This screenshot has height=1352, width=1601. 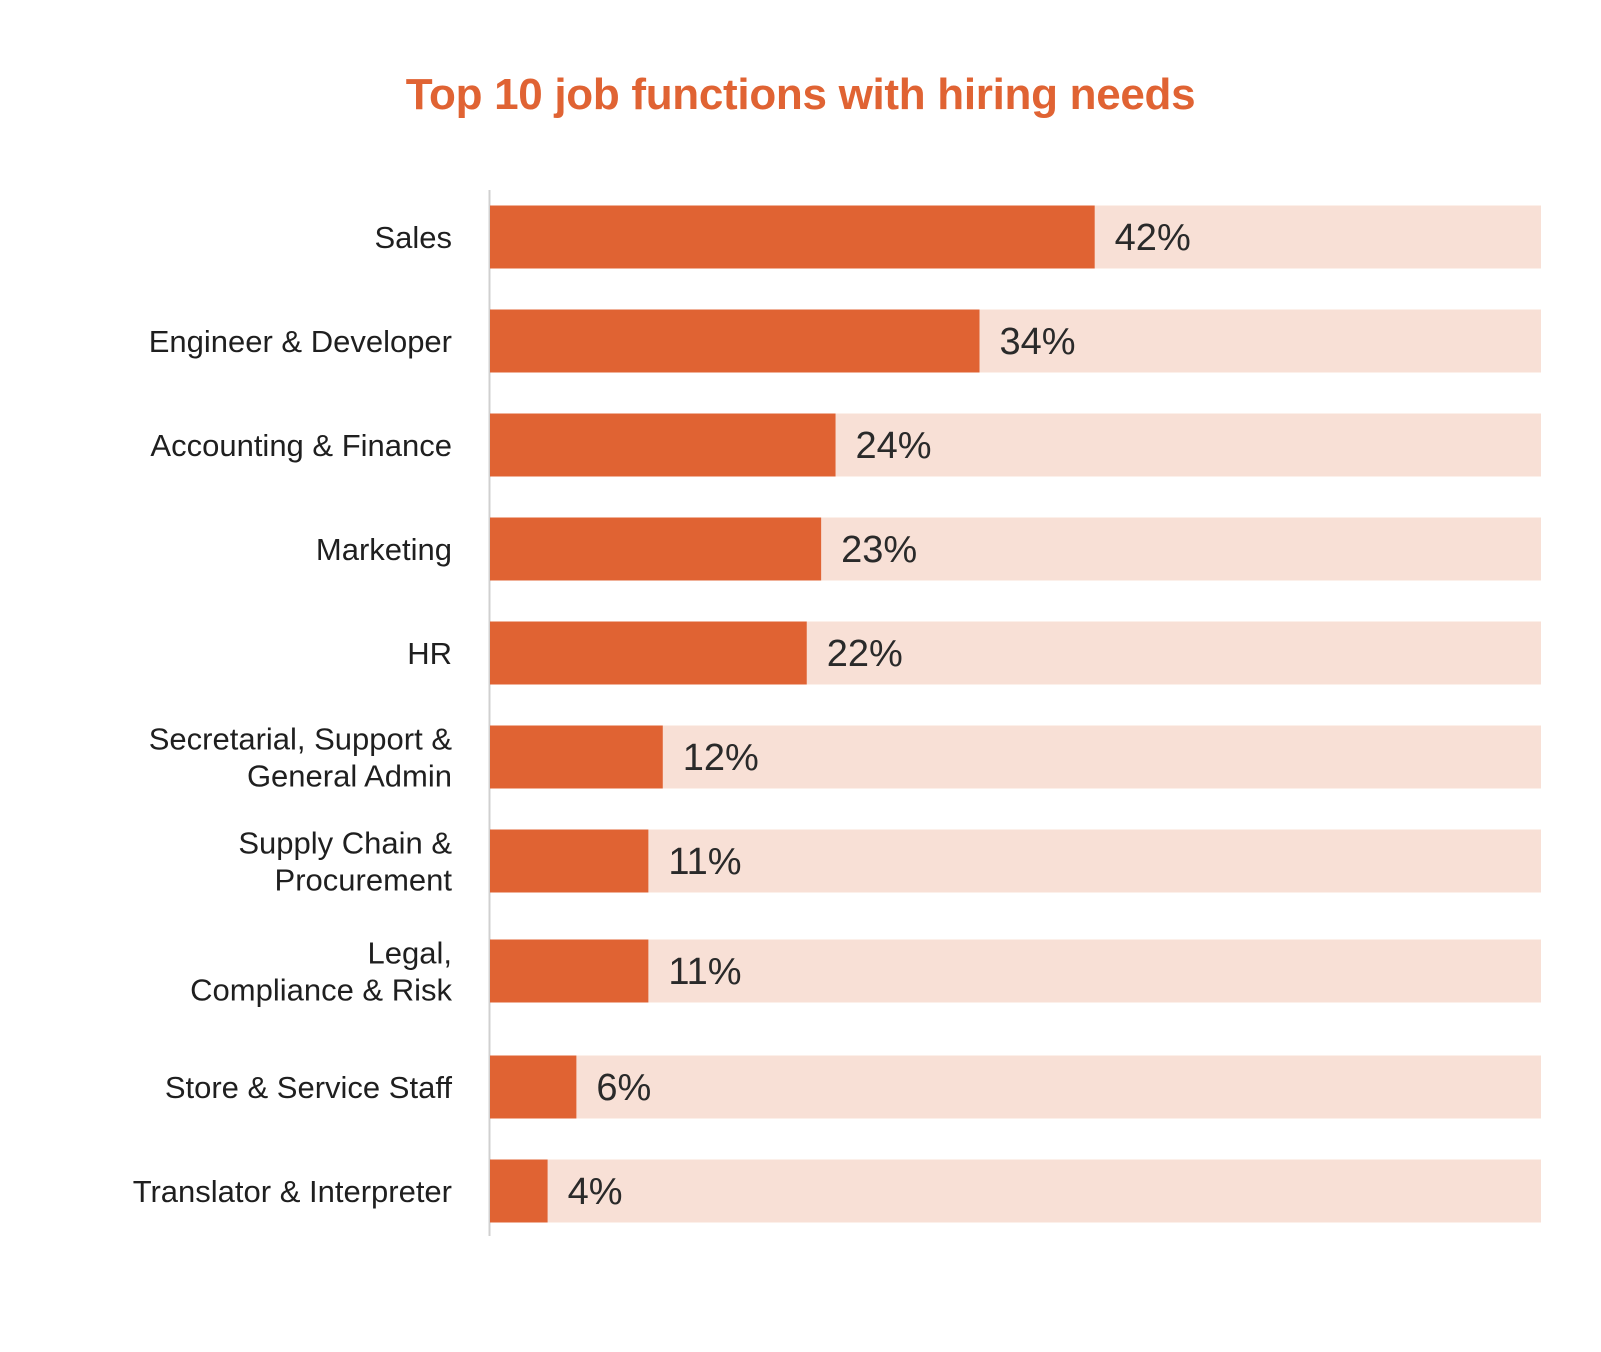 I want to click on category-label: Engineer & Developer, so click(x=300, y=341).